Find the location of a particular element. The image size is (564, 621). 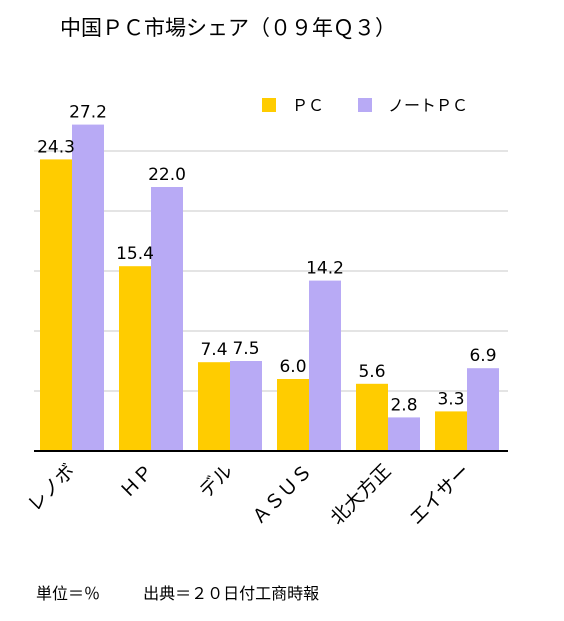

data-label: 5.6 is located at coordinates (371, 372).